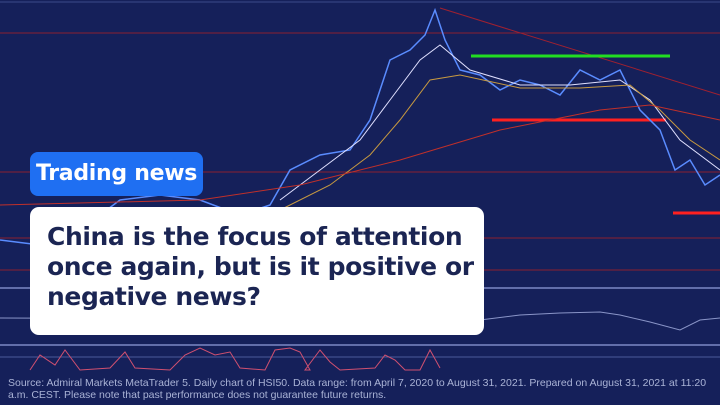 The height and width of the screenshot is (405, 720). I want to click on trend-line, so click(579, 51).